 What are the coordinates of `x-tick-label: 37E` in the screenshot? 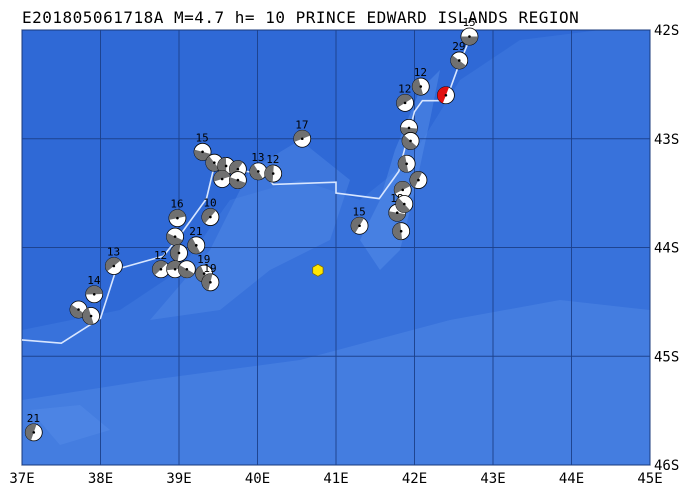 It's located at (21, 479).